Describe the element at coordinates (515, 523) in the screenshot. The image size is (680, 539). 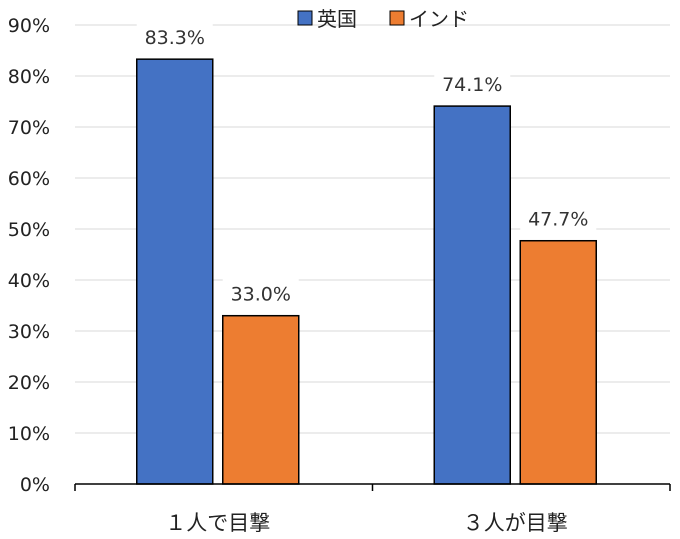
I see `x-category-label: ３人が目撃` at that location.